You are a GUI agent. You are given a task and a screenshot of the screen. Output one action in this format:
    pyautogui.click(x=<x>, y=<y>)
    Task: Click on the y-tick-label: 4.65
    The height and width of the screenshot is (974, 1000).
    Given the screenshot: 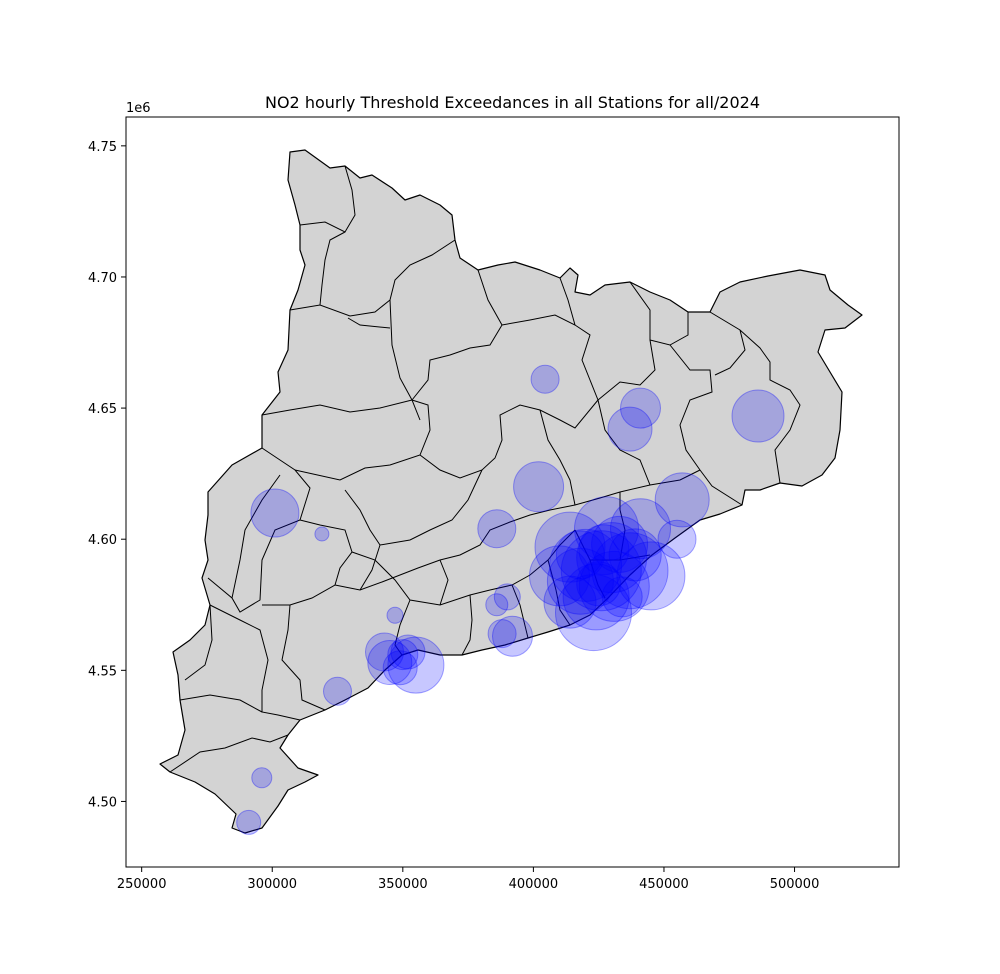 What is the action you would take?
    pyautogui.click(x=102, y=409)
    